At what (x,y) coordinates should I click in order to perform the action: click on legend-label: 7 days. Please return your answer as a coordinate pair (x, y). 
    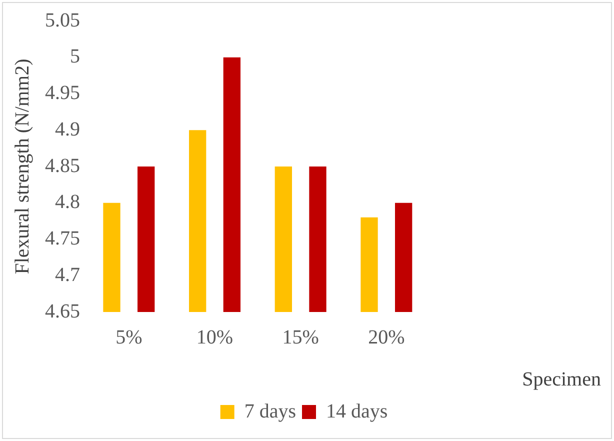
    Looking at the image, I should click on (270, 411).